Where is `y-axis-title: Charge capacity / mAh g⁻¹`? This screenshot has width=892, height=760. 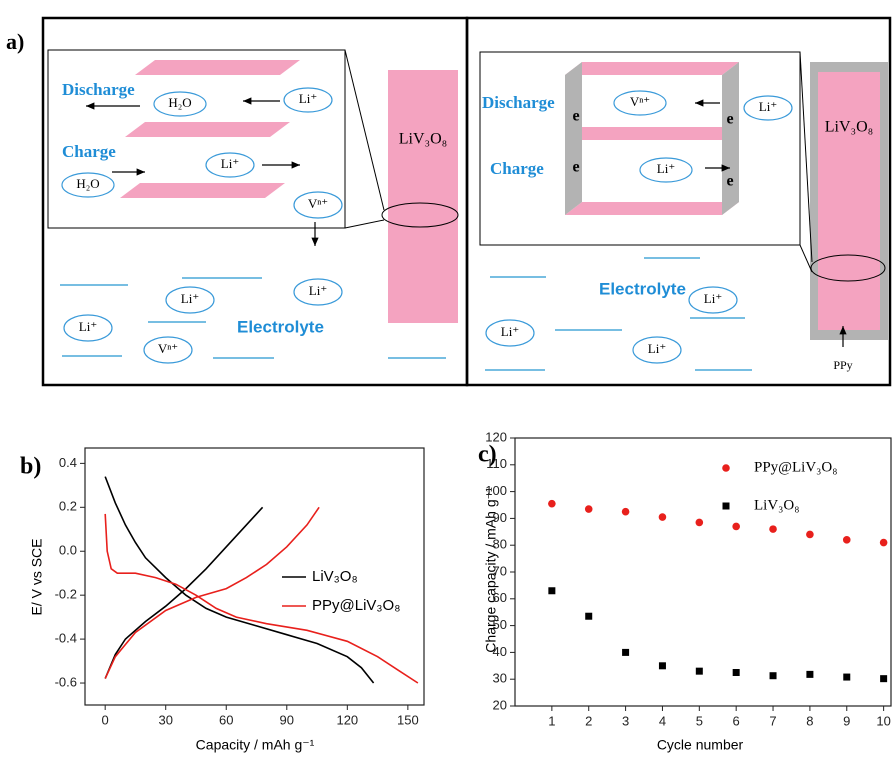 y-axis-title: Charge capacity / mAh g⁻¹ is located at coordinates (491, 570).